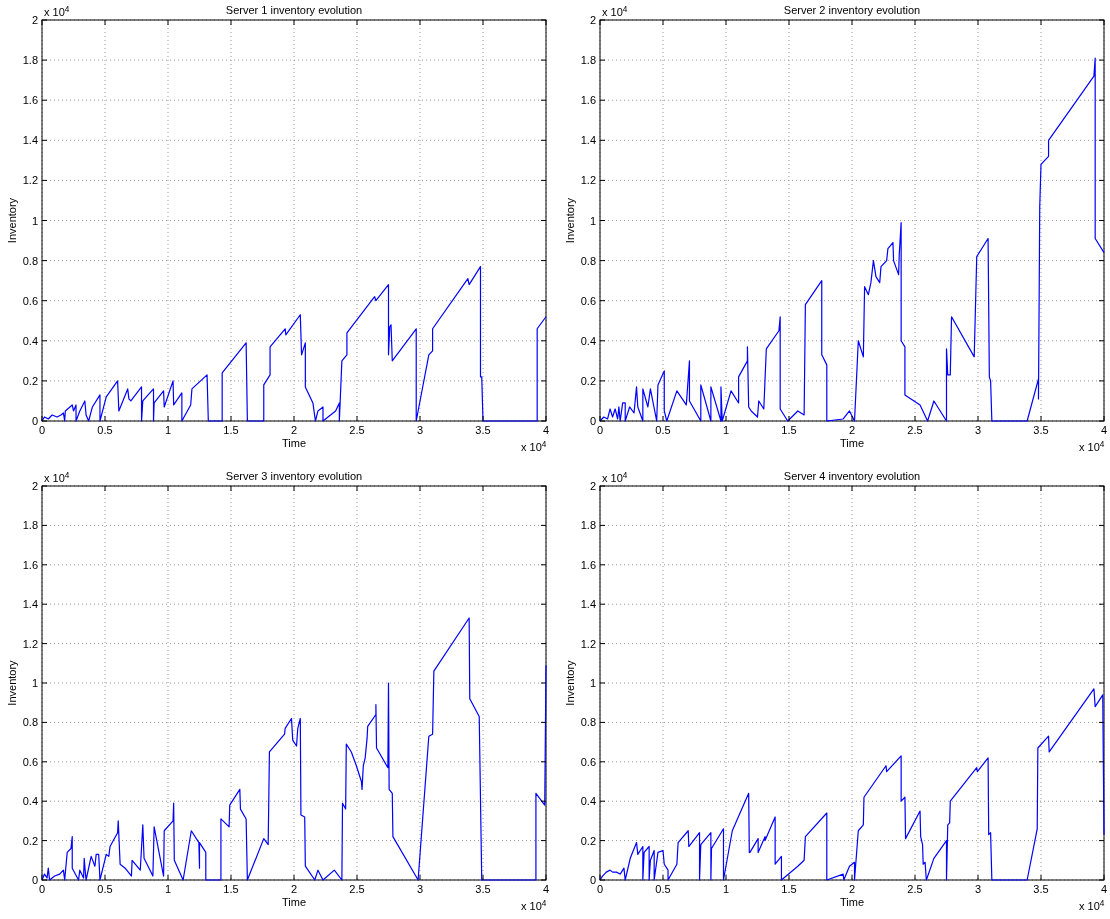 The width and height of the screenshot is (1110, 919). Describe the element at coordinates (852, 476) in the screenshot. I see `chart-title: Server 4 inventory evolution` at that location.